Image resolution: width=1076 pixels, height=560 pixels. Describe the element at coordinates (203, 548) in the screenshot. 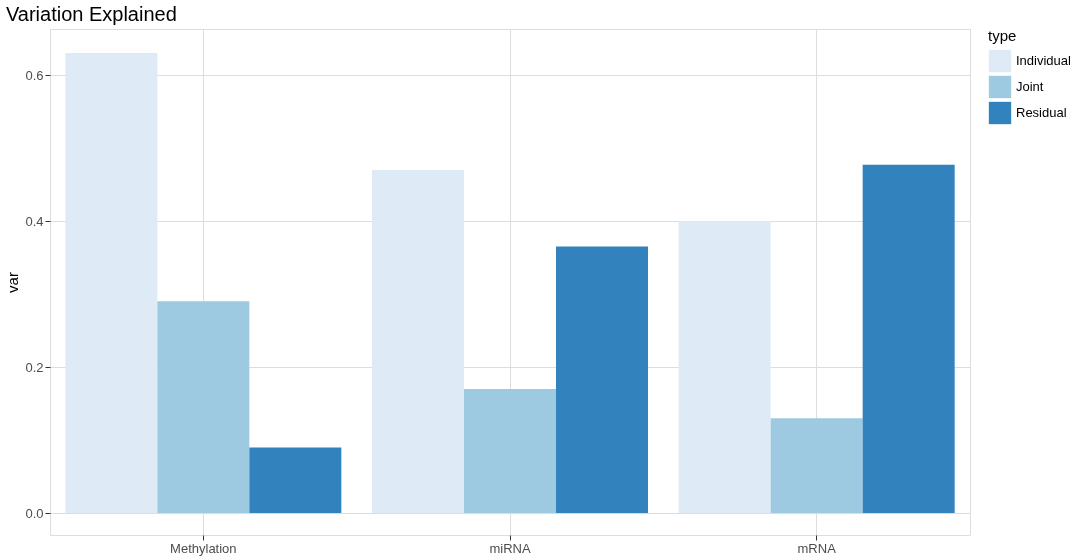

I see `x-tick-label: Methylation` at that location.